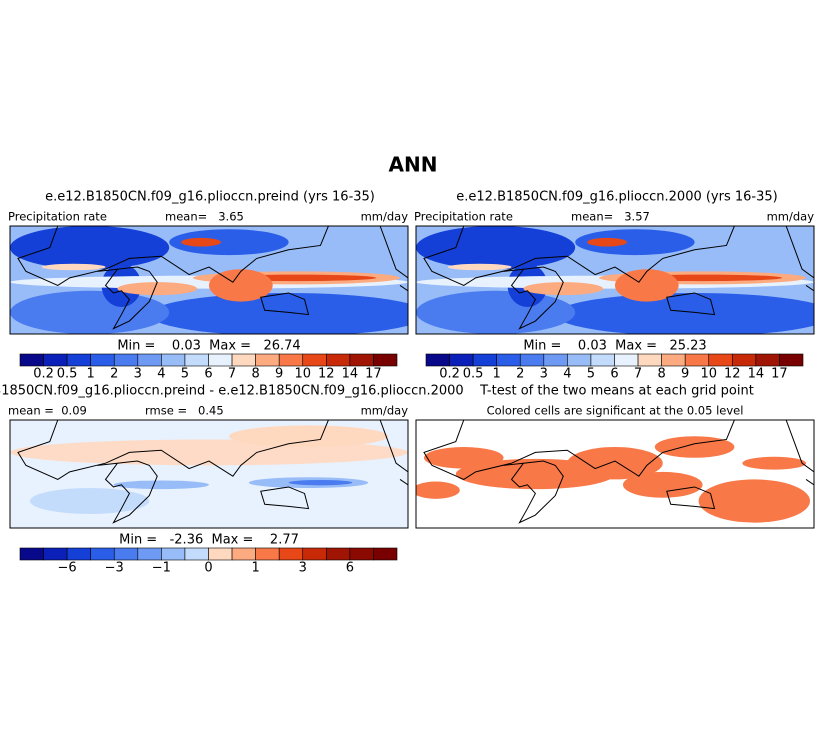  What do you see at coordinates (463, 217) in the screenshot?
I see `left-label: Precipitation rate` at bounding box center [463, 217].